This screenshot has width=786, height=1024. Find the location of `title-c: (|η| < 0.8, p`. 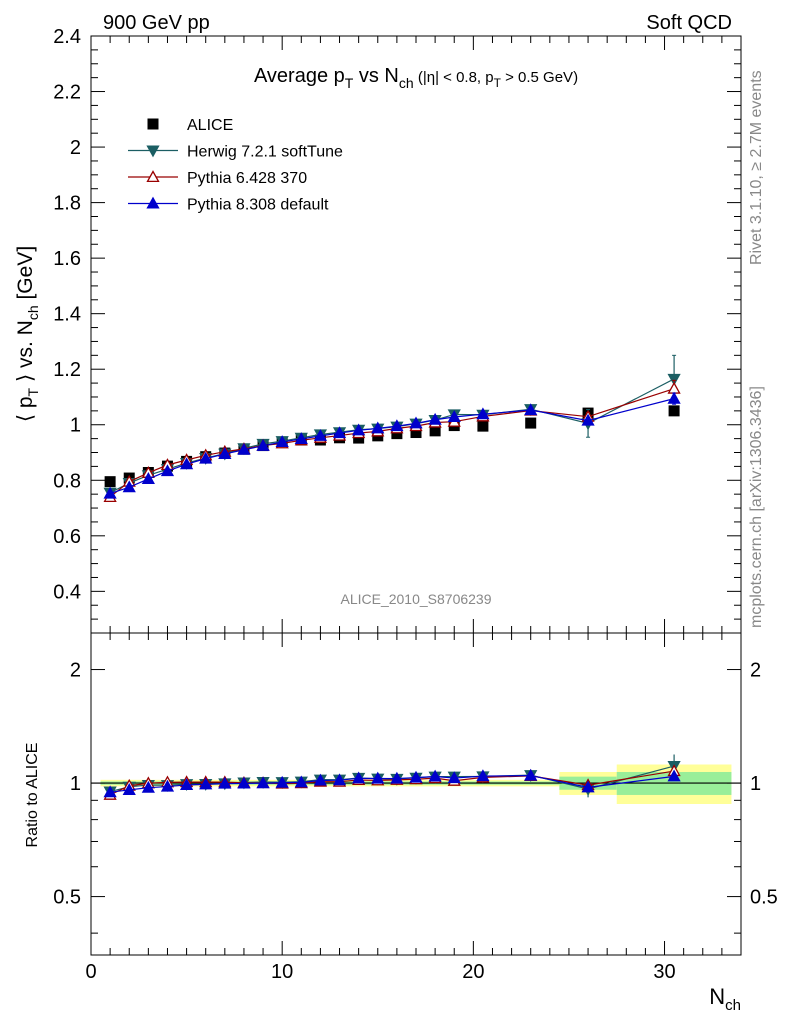

title-c: (|η| < 0.8, p is located at coordinates (454, 77).